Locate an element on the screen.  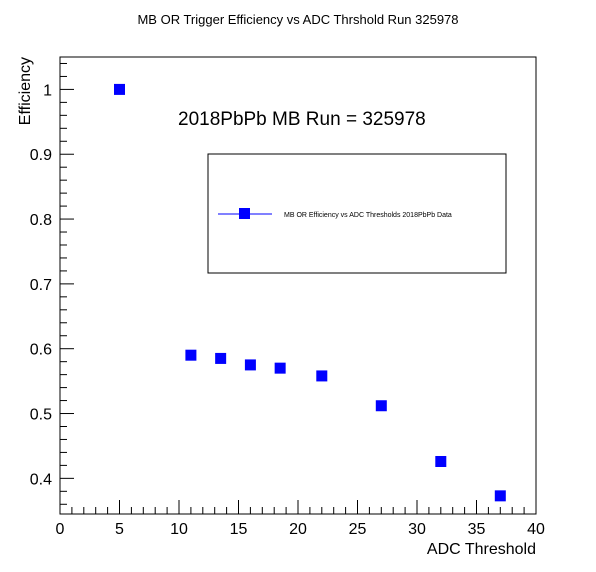
y-tick-label: 1 is located at coordinates (47, 90).